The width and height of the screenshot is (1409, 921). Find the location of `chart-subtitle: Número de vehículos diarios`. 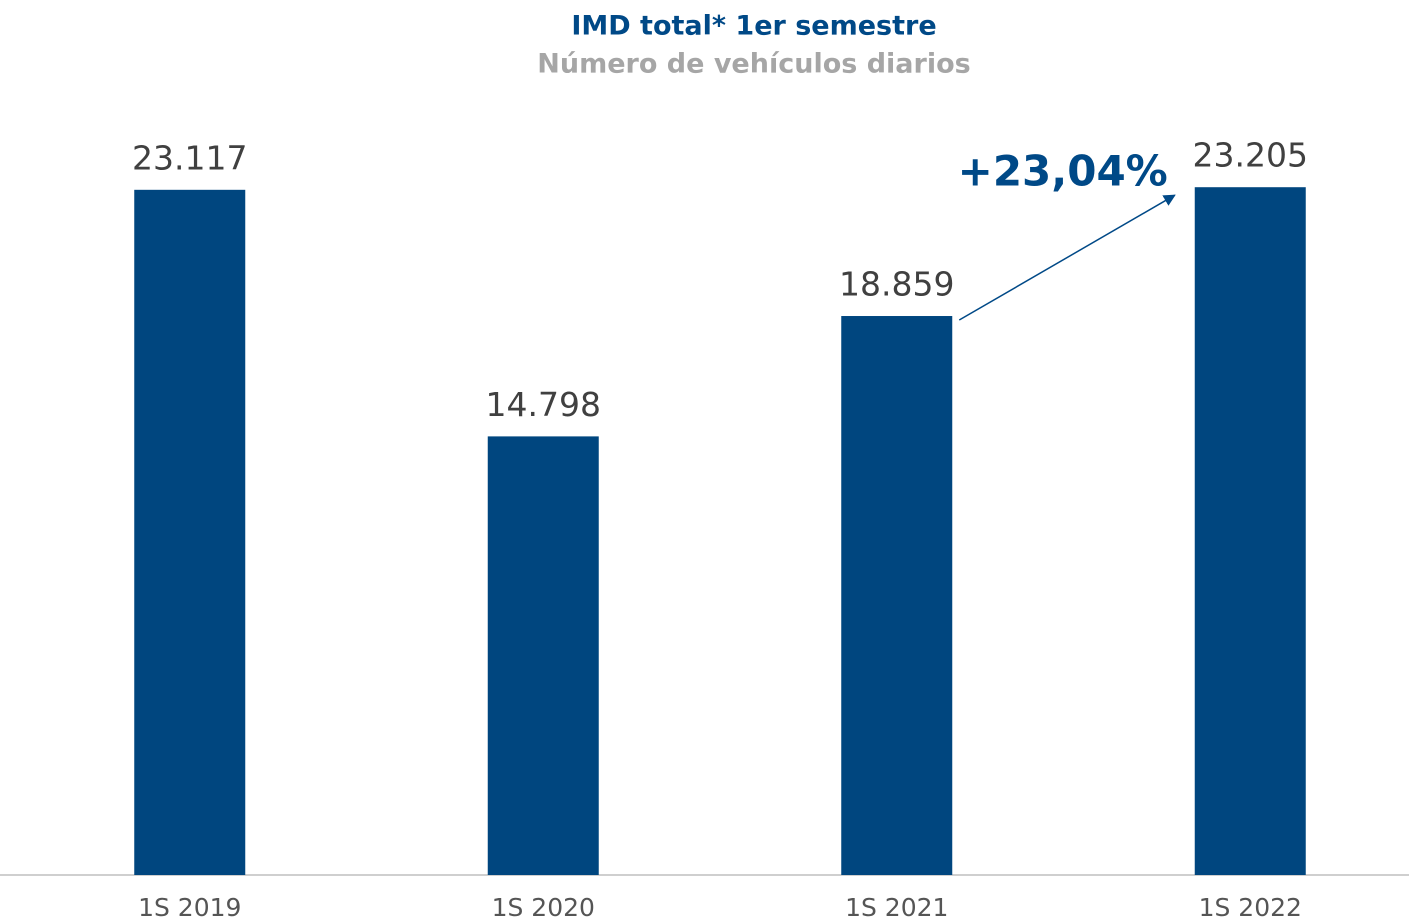

chart-subtitle: Número de vehículos diarios is located at coordinates (753, 64).